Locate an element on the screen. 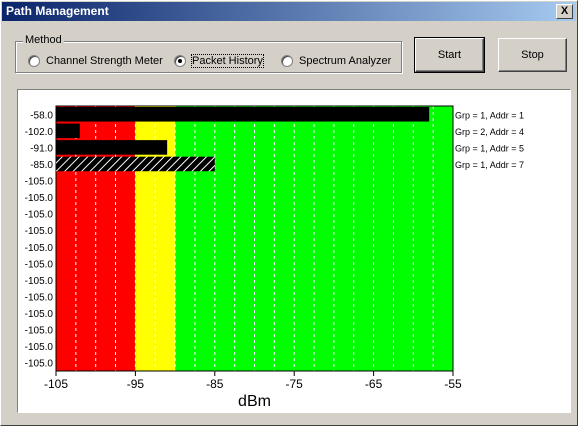 The width and height of the screenshot is (578, 426). window-title: Path Management is located at coordinates (57, 11).